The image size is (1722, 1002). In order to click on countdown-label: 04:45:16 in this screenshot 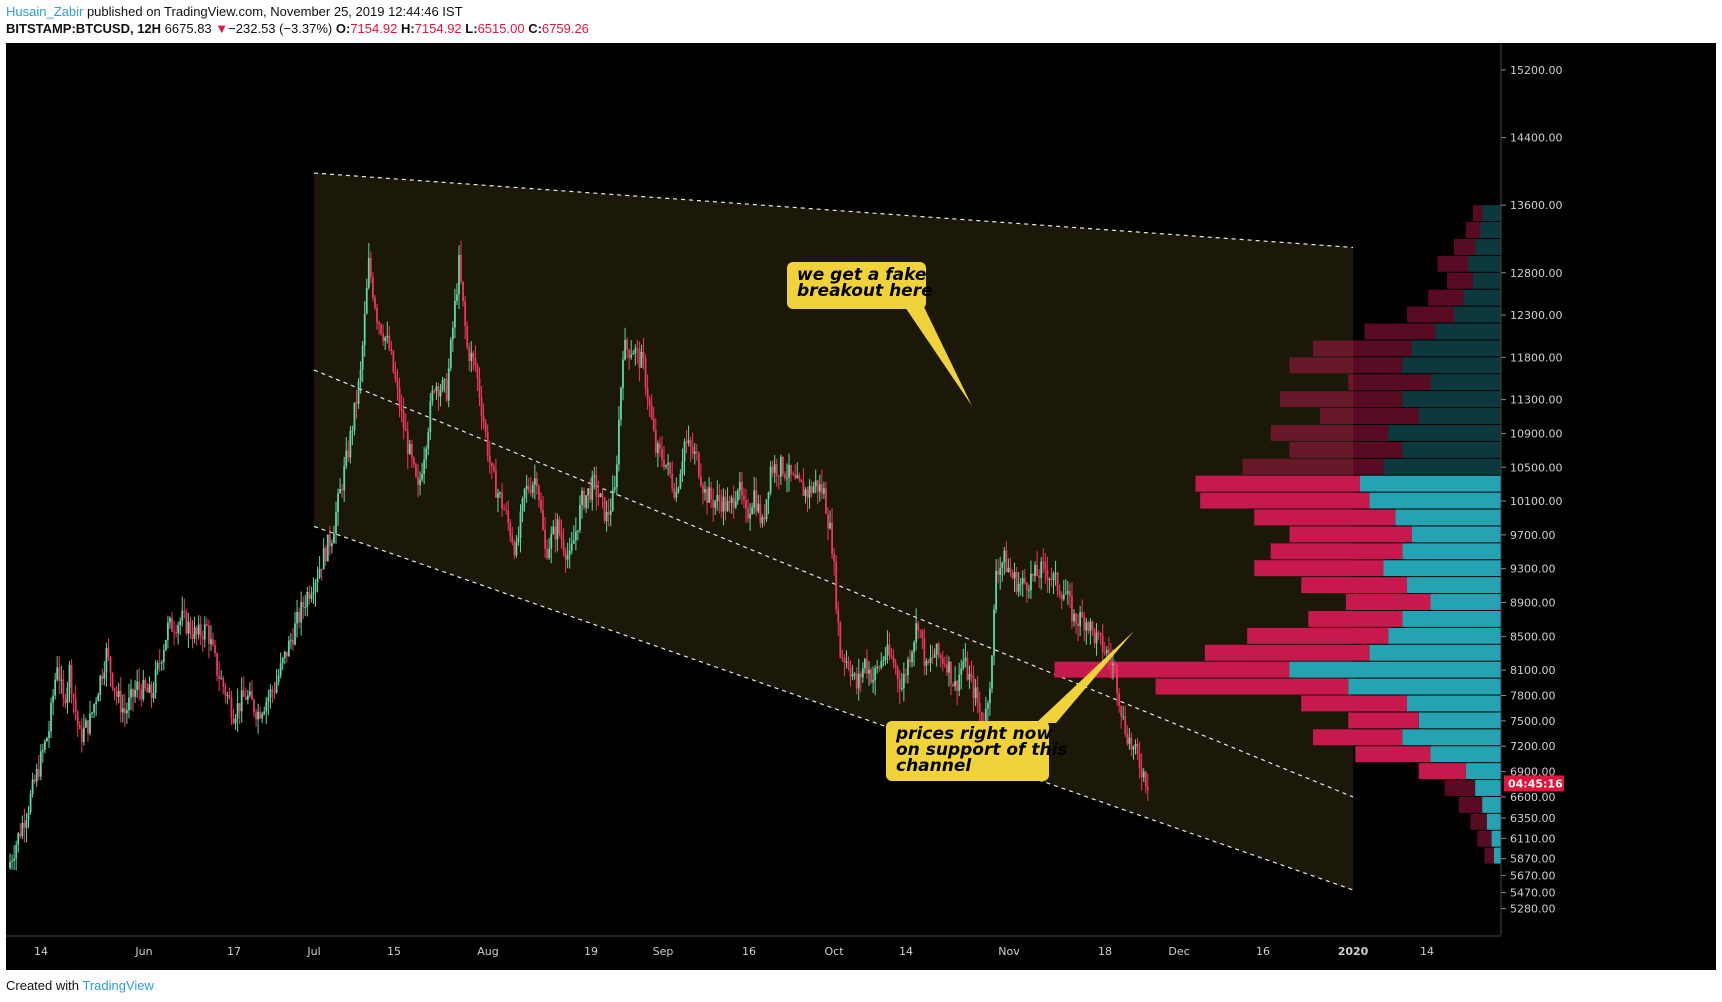, I will do `click(1535, 783)`.